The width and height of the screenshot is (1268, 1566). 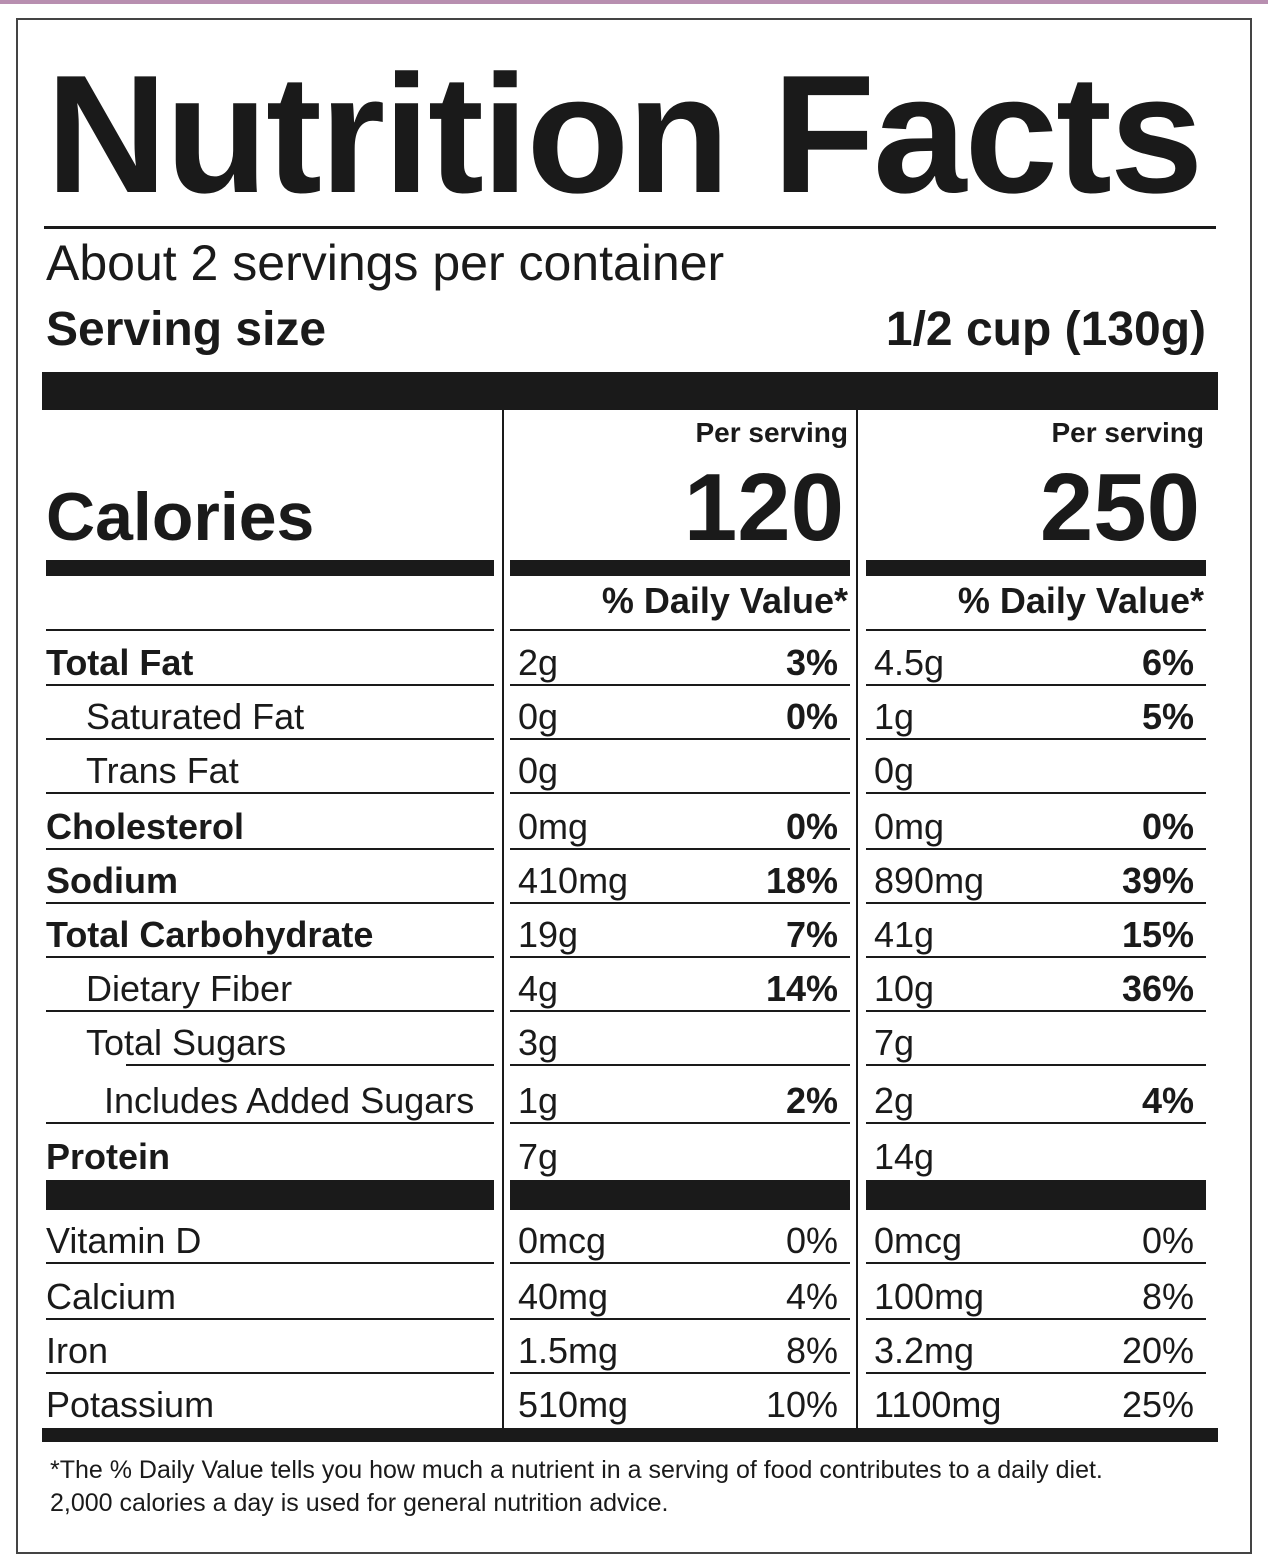 I want to click on nutrient-name: Vitamin D, so click(x=124, y=1240).